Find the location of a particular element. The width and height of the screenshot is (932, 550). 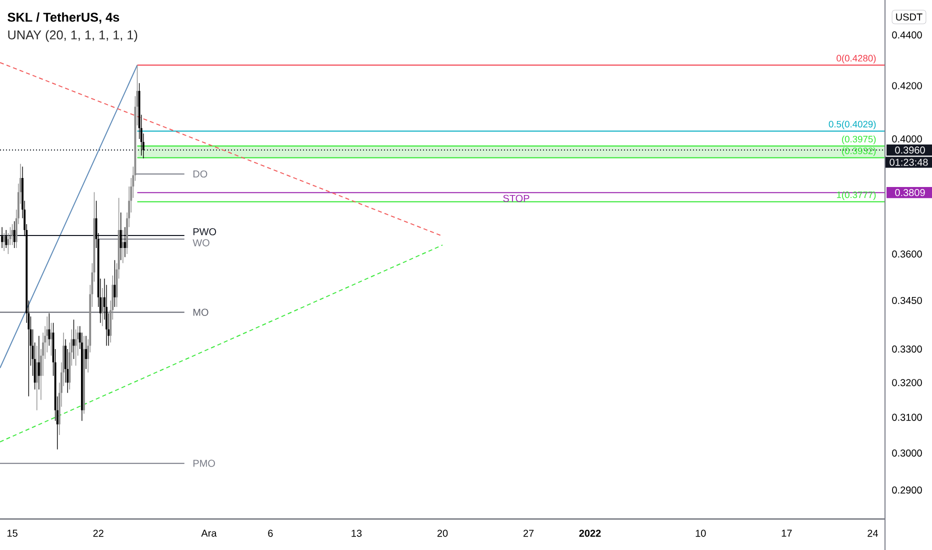

y-tick-label: 0.3960 is located at coordinates (910, 150).